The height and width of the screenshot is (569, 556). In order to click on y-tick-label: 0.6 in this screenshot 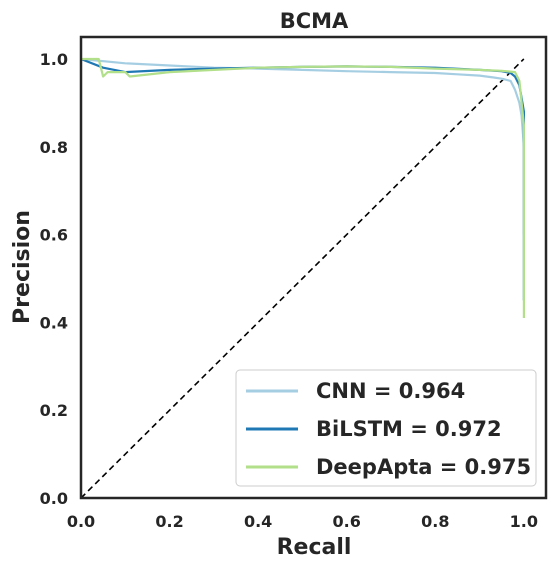, I will do `click(54, 235)`.